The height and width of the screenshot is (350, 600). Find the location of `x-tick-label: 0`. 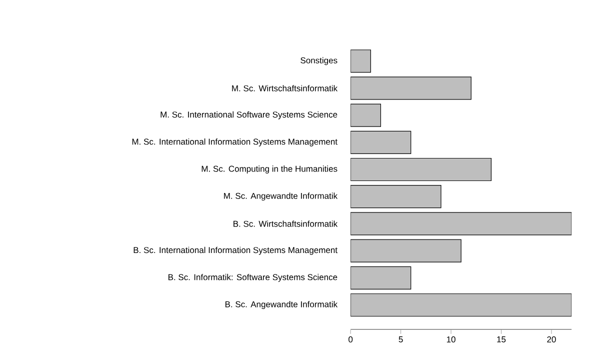

x-tick-label: 0 is located at coordinates (350, 339).